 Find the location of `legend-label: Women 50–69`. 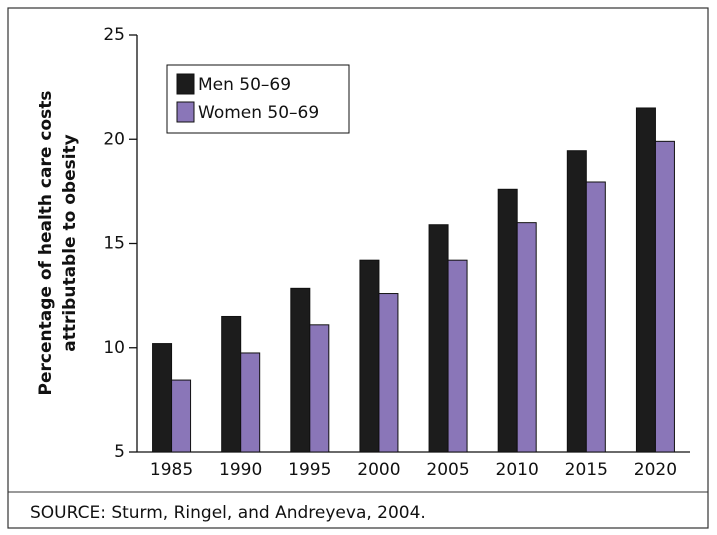

legend-label: Women 50–69 is located at coordinates (258, 113).